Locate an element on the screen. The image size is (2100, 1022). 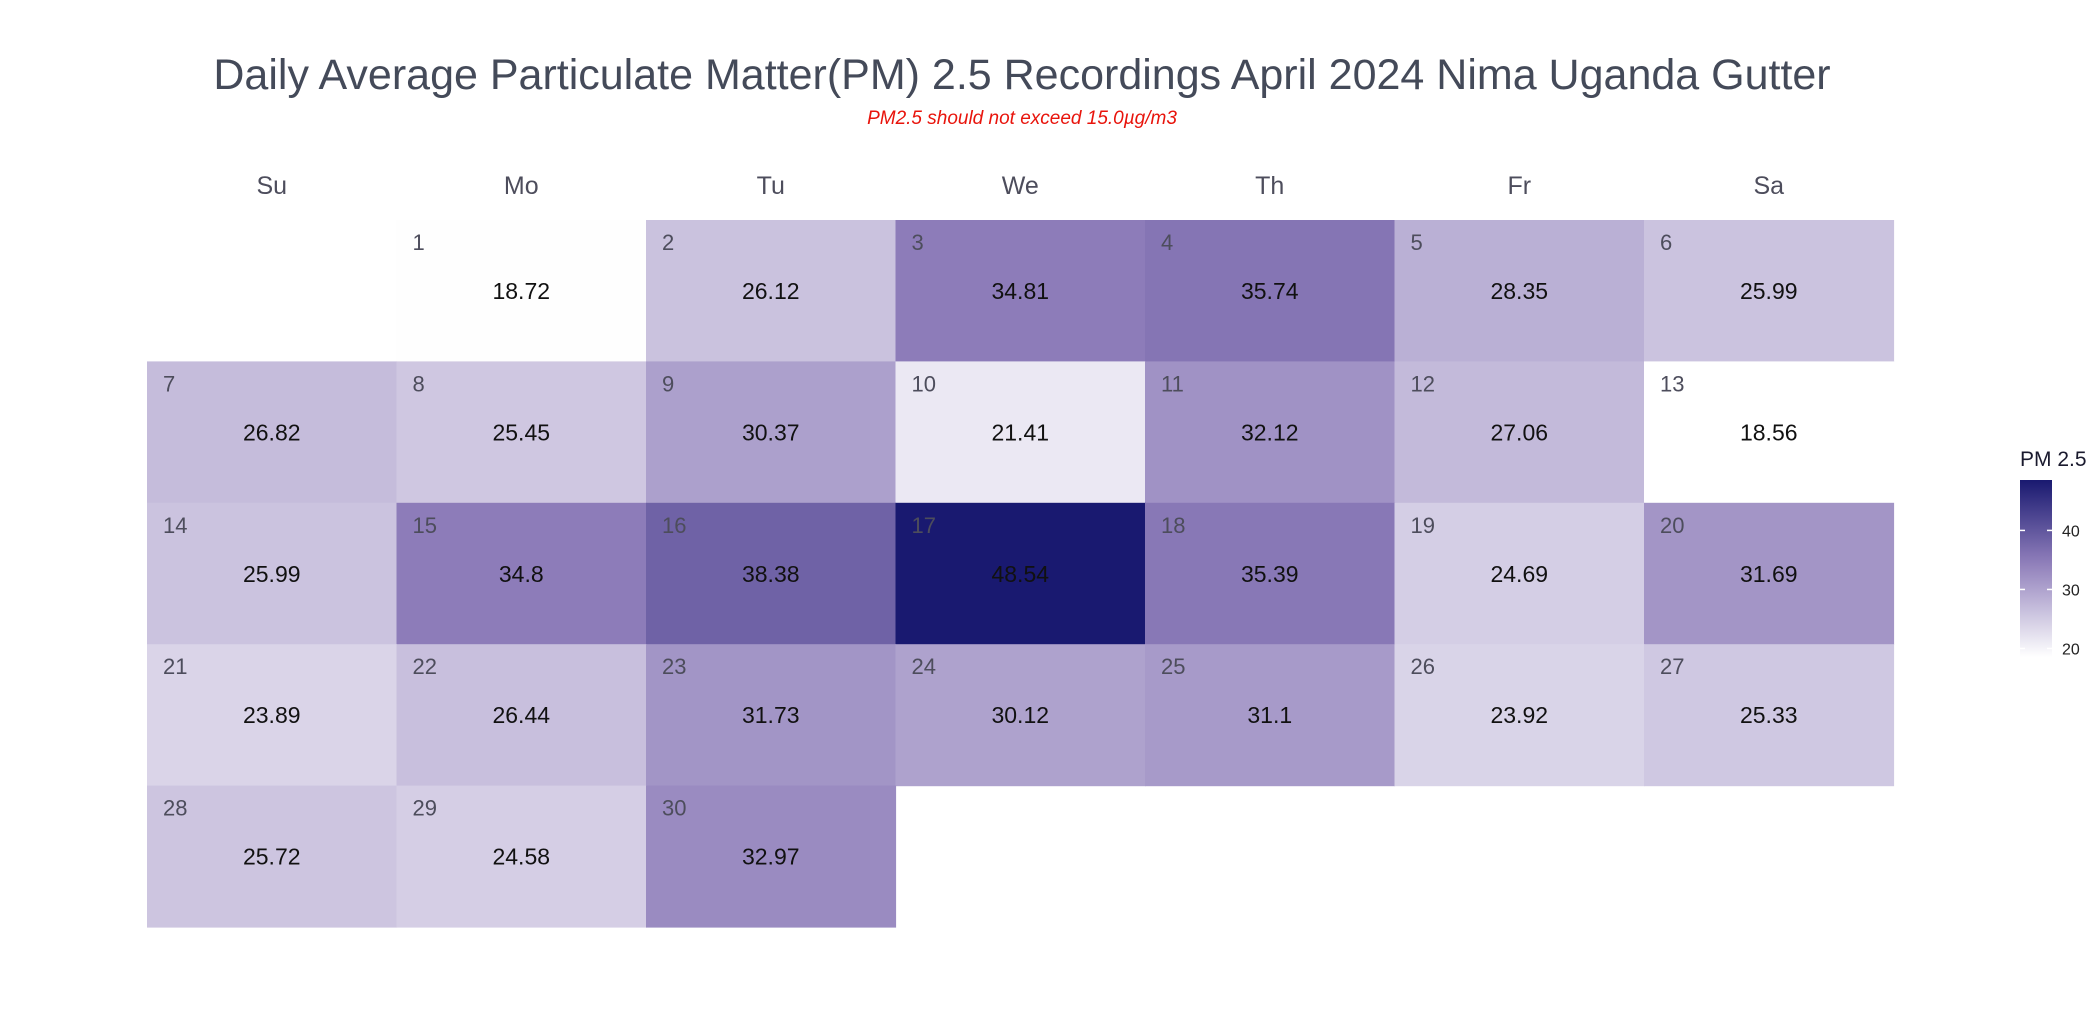
day-value-label: 32.12 is located at coordinates (1270, 432).